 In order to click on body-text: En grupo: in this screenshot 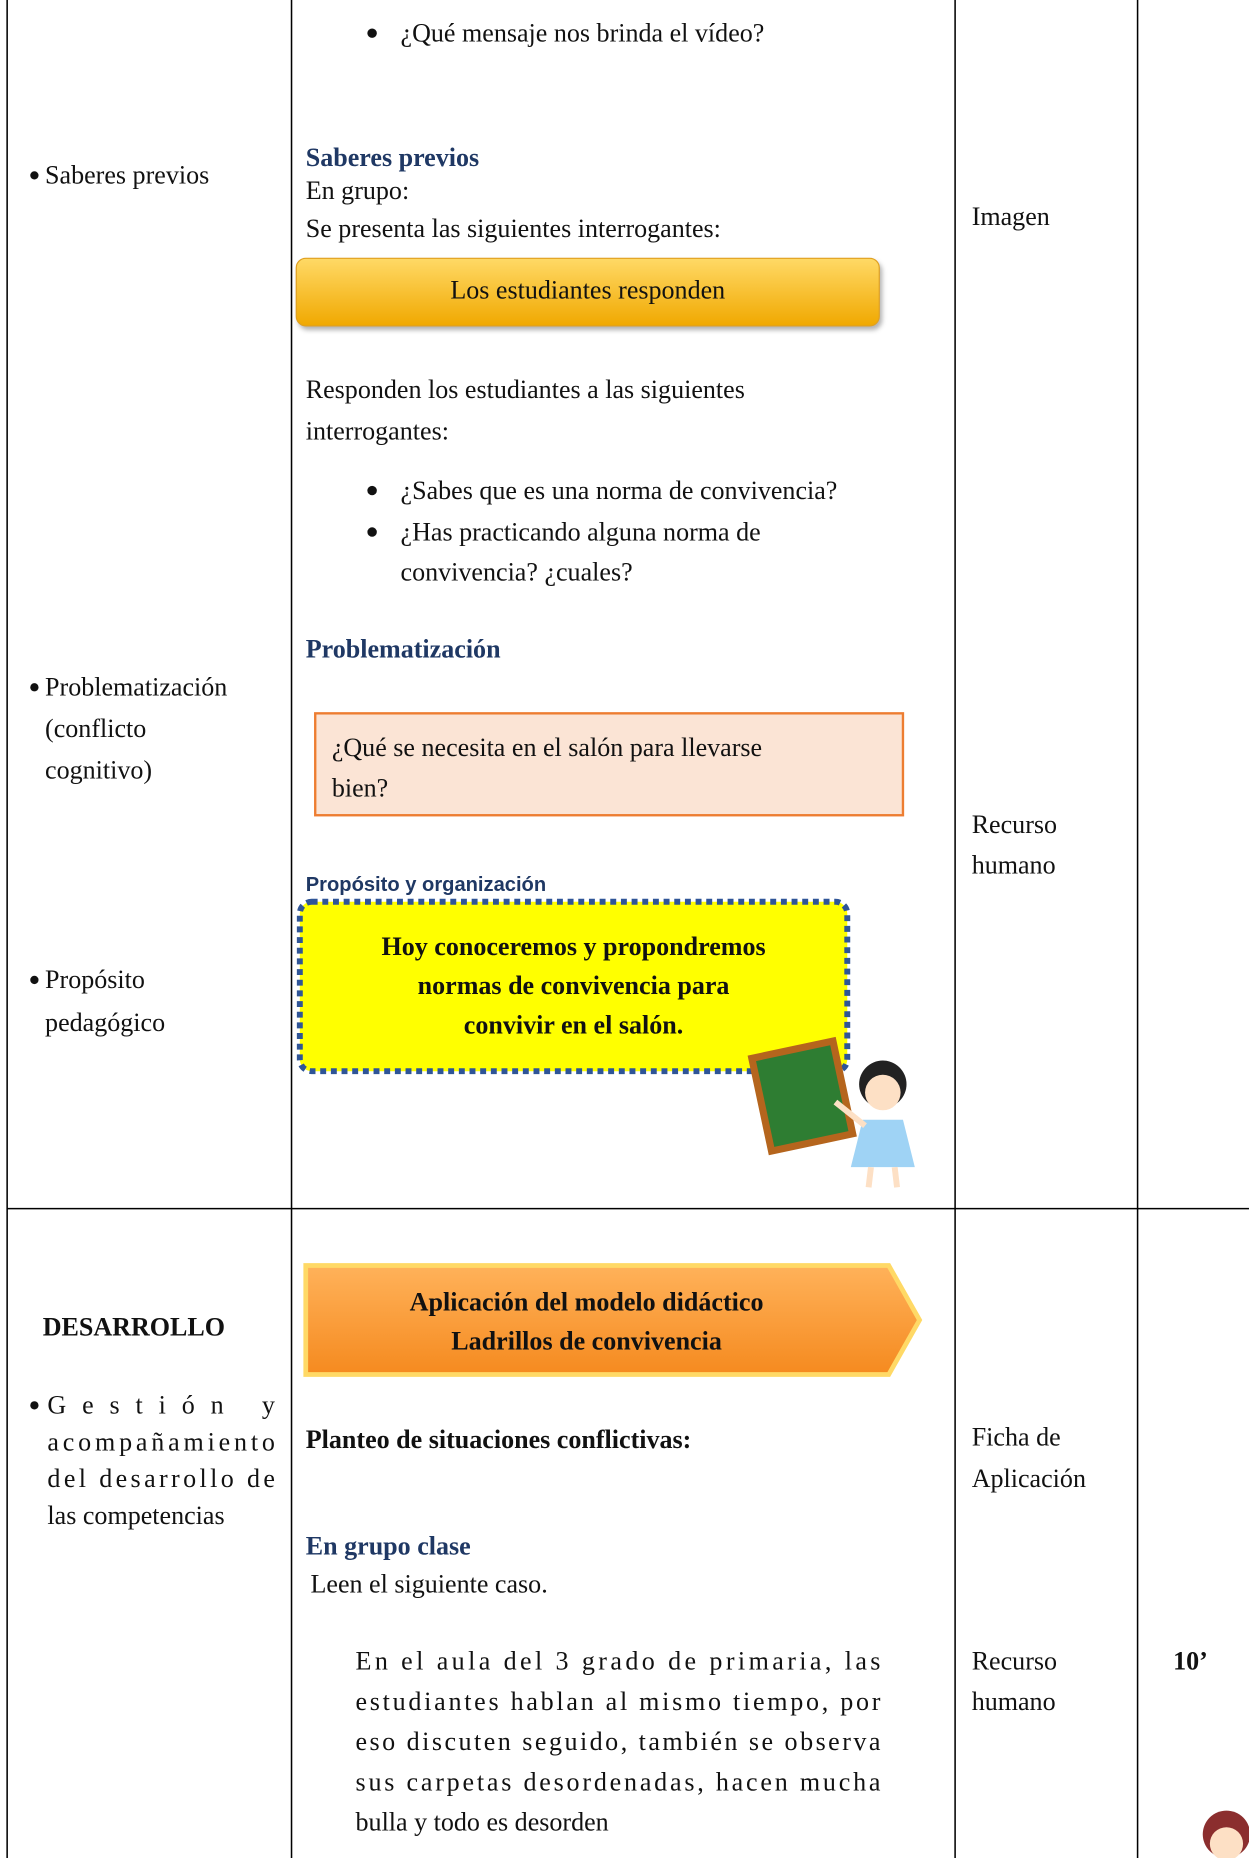, I will do `click(357, 190)`.